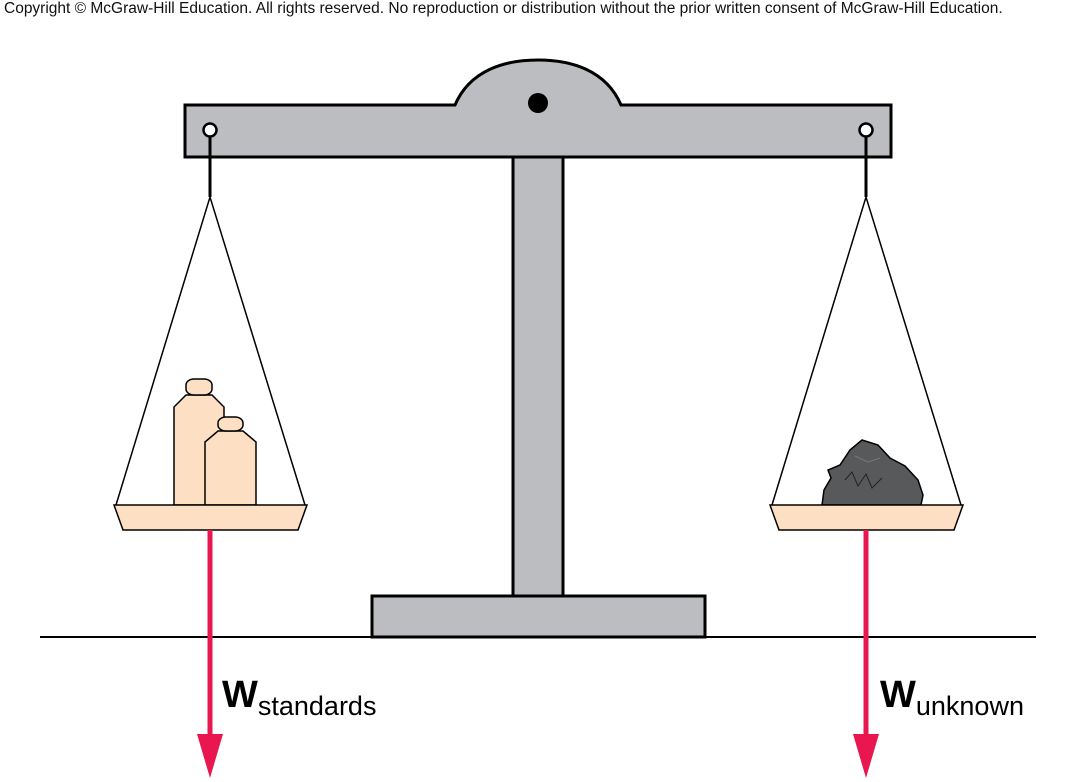 The height and width of the screenshot is (782, 1076). I want to click on left-pan-strings, so click(210, 350).